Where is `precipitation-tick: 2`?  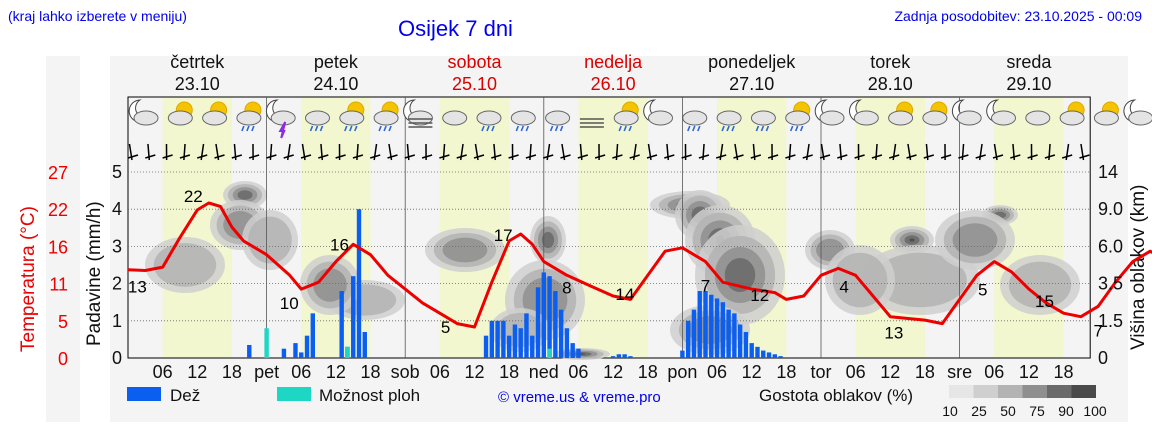
precipitation-tick: 2 is located at coordinates (117, 284).